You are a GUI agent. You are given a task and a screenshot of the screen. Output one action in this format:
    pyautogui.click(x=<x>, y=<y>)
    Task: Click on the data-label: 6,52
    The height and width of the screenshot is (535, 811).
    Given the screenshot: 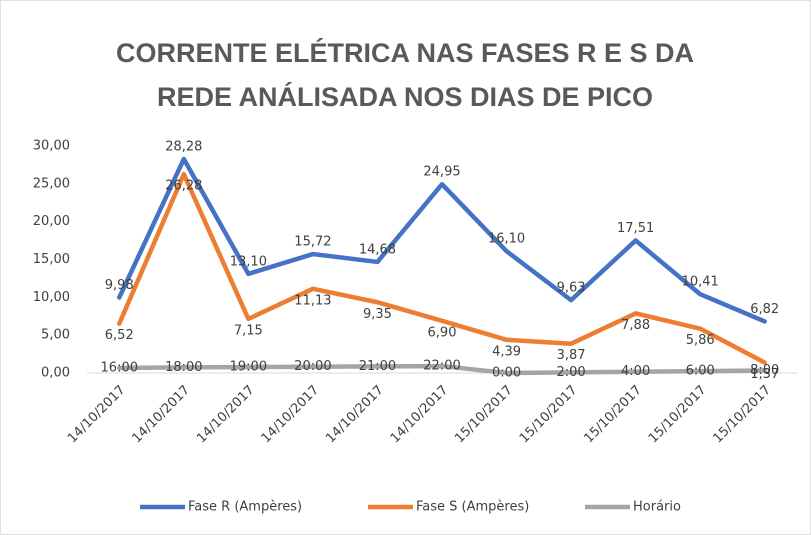 What is the action you would take?
    pyautogui.click(x=119, y=335)
    